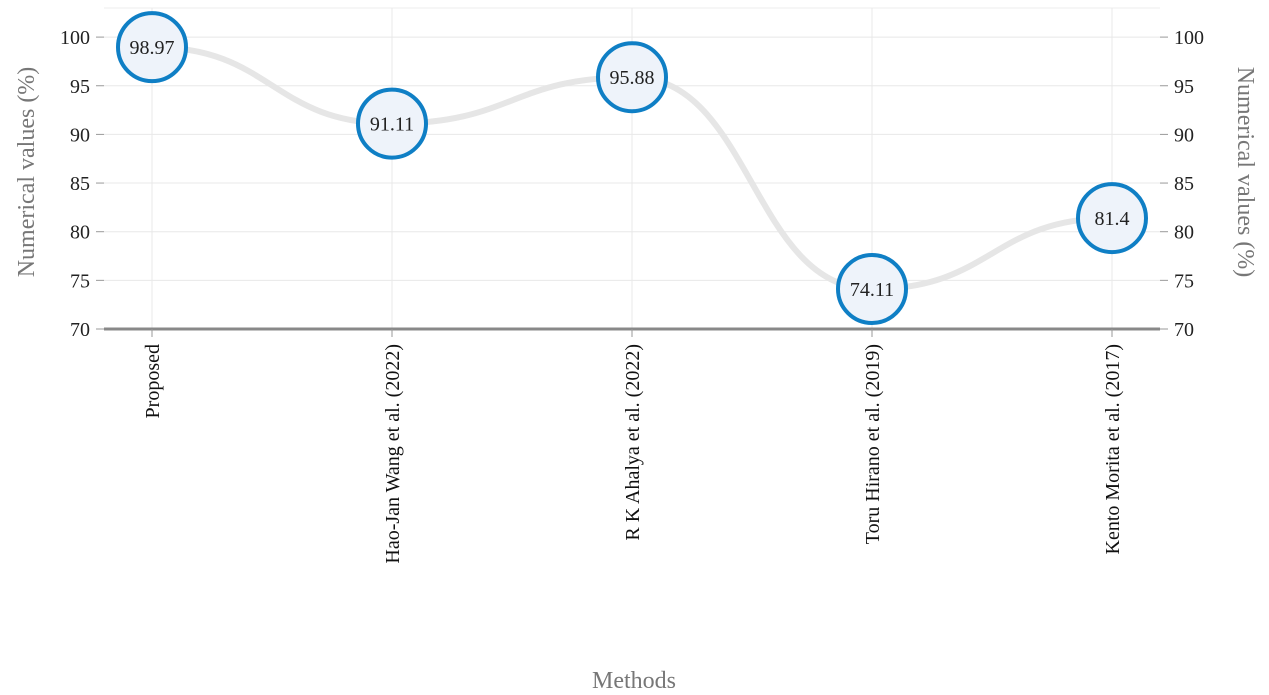 Image resolution: width=1269 pixels, height=695 pixels. Describe the element at coordinates (393, 454) in the screenshot. I see `x-tick-label: Hao-Jan Wang et al. (2022)` at that location.